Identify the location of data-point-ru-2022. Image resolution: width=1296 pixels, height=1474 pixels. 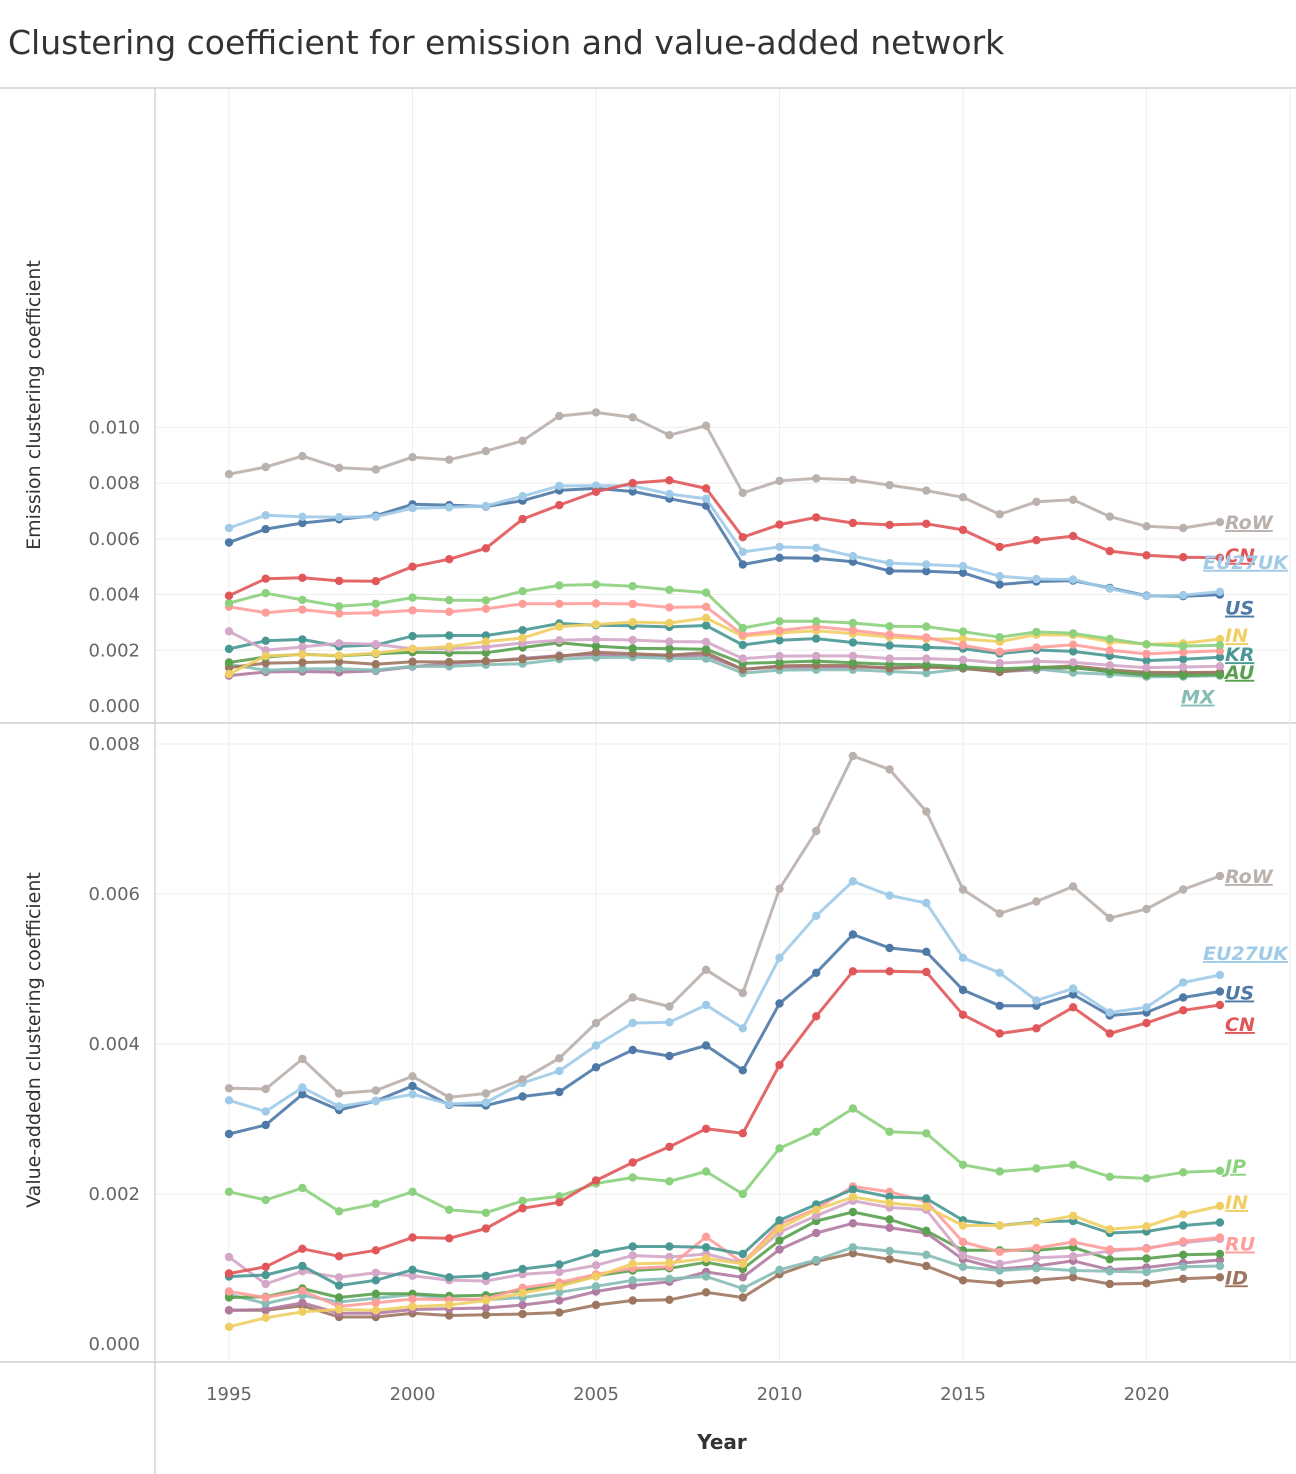
(1220, 1237).